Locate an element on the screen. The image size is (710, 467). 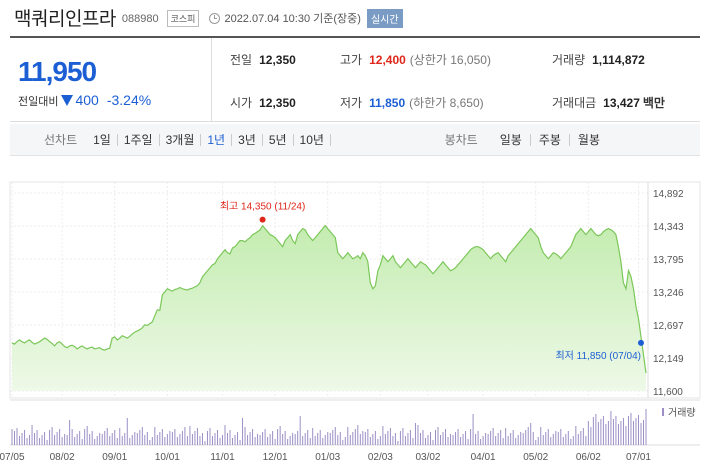
y-tick-label: 14,892 is located at coordinates (668, 194).